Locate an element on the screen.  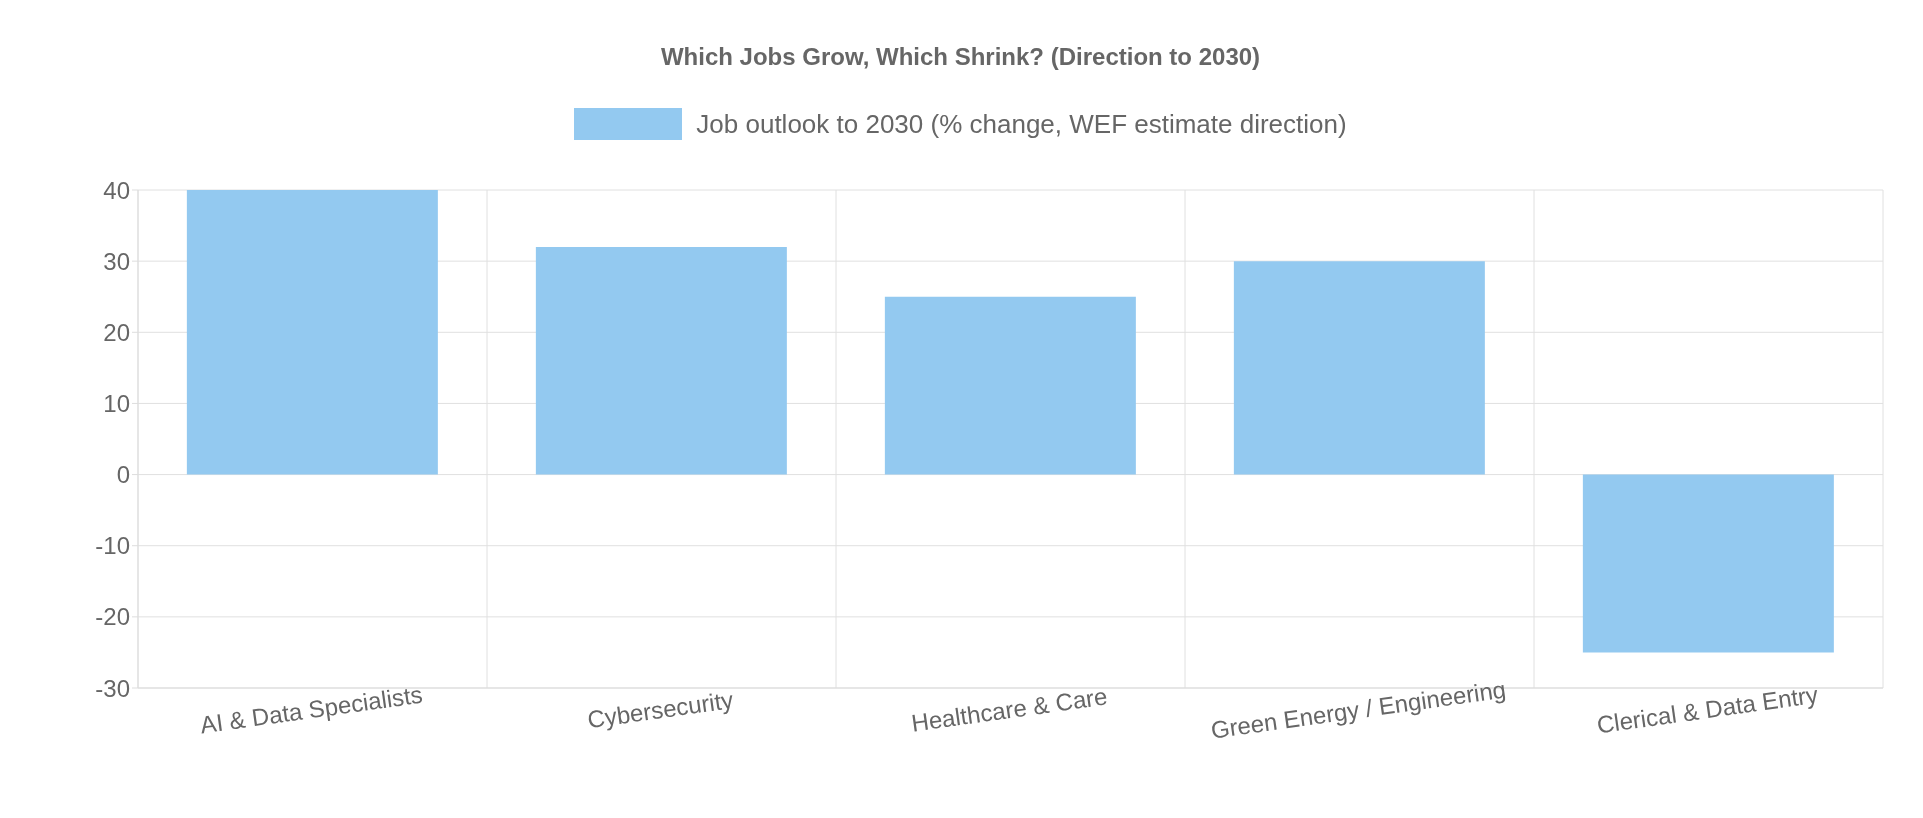
legend-label: Job outlook to 2030 (% change, WEF estimate direction) is located at coordinates (1021, 124).